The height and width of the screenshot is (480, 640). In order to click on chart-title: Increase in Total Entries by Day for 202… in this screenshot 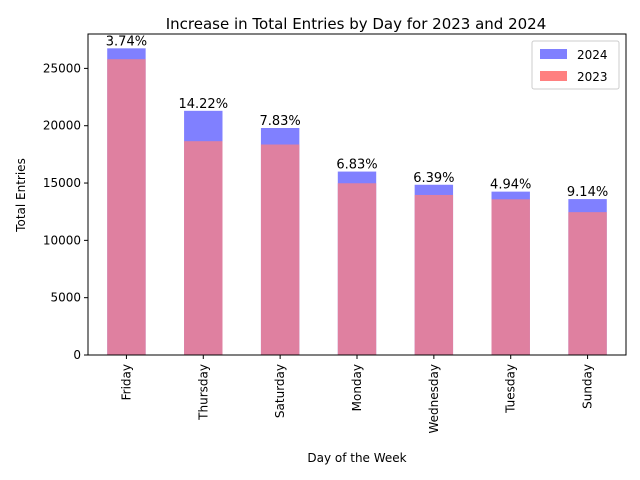, I will do `click(356, 24)`.